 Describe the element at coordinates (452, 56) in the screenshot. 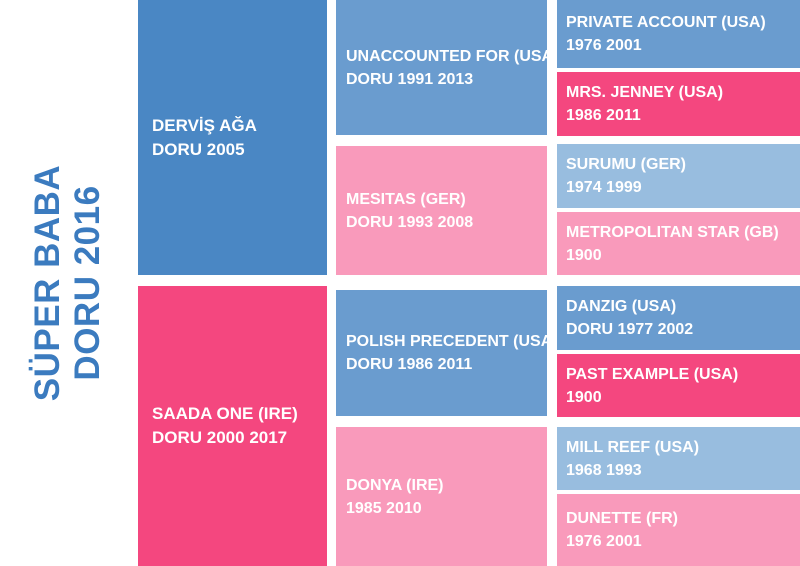

I see `sire-sire-name: UNACCOUNTED FOR (USA)` at that location.